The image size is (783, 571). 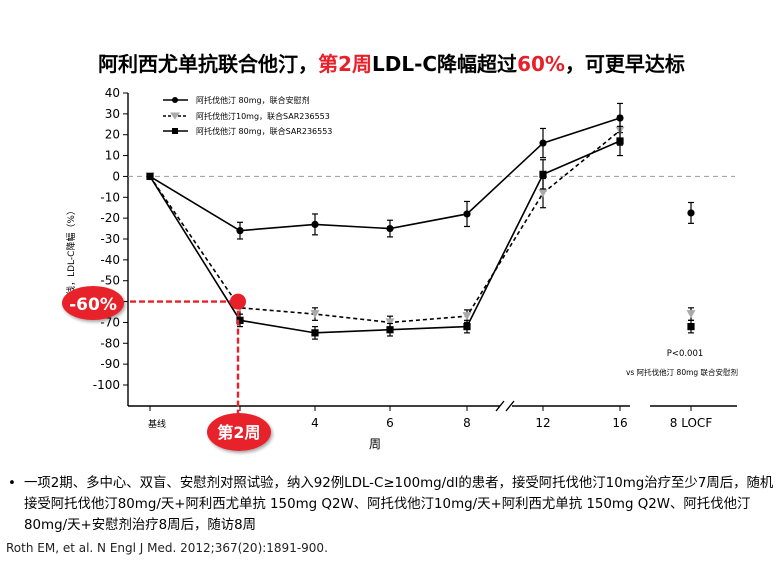 I want to click on callout-point, so click(x=238, y=301).